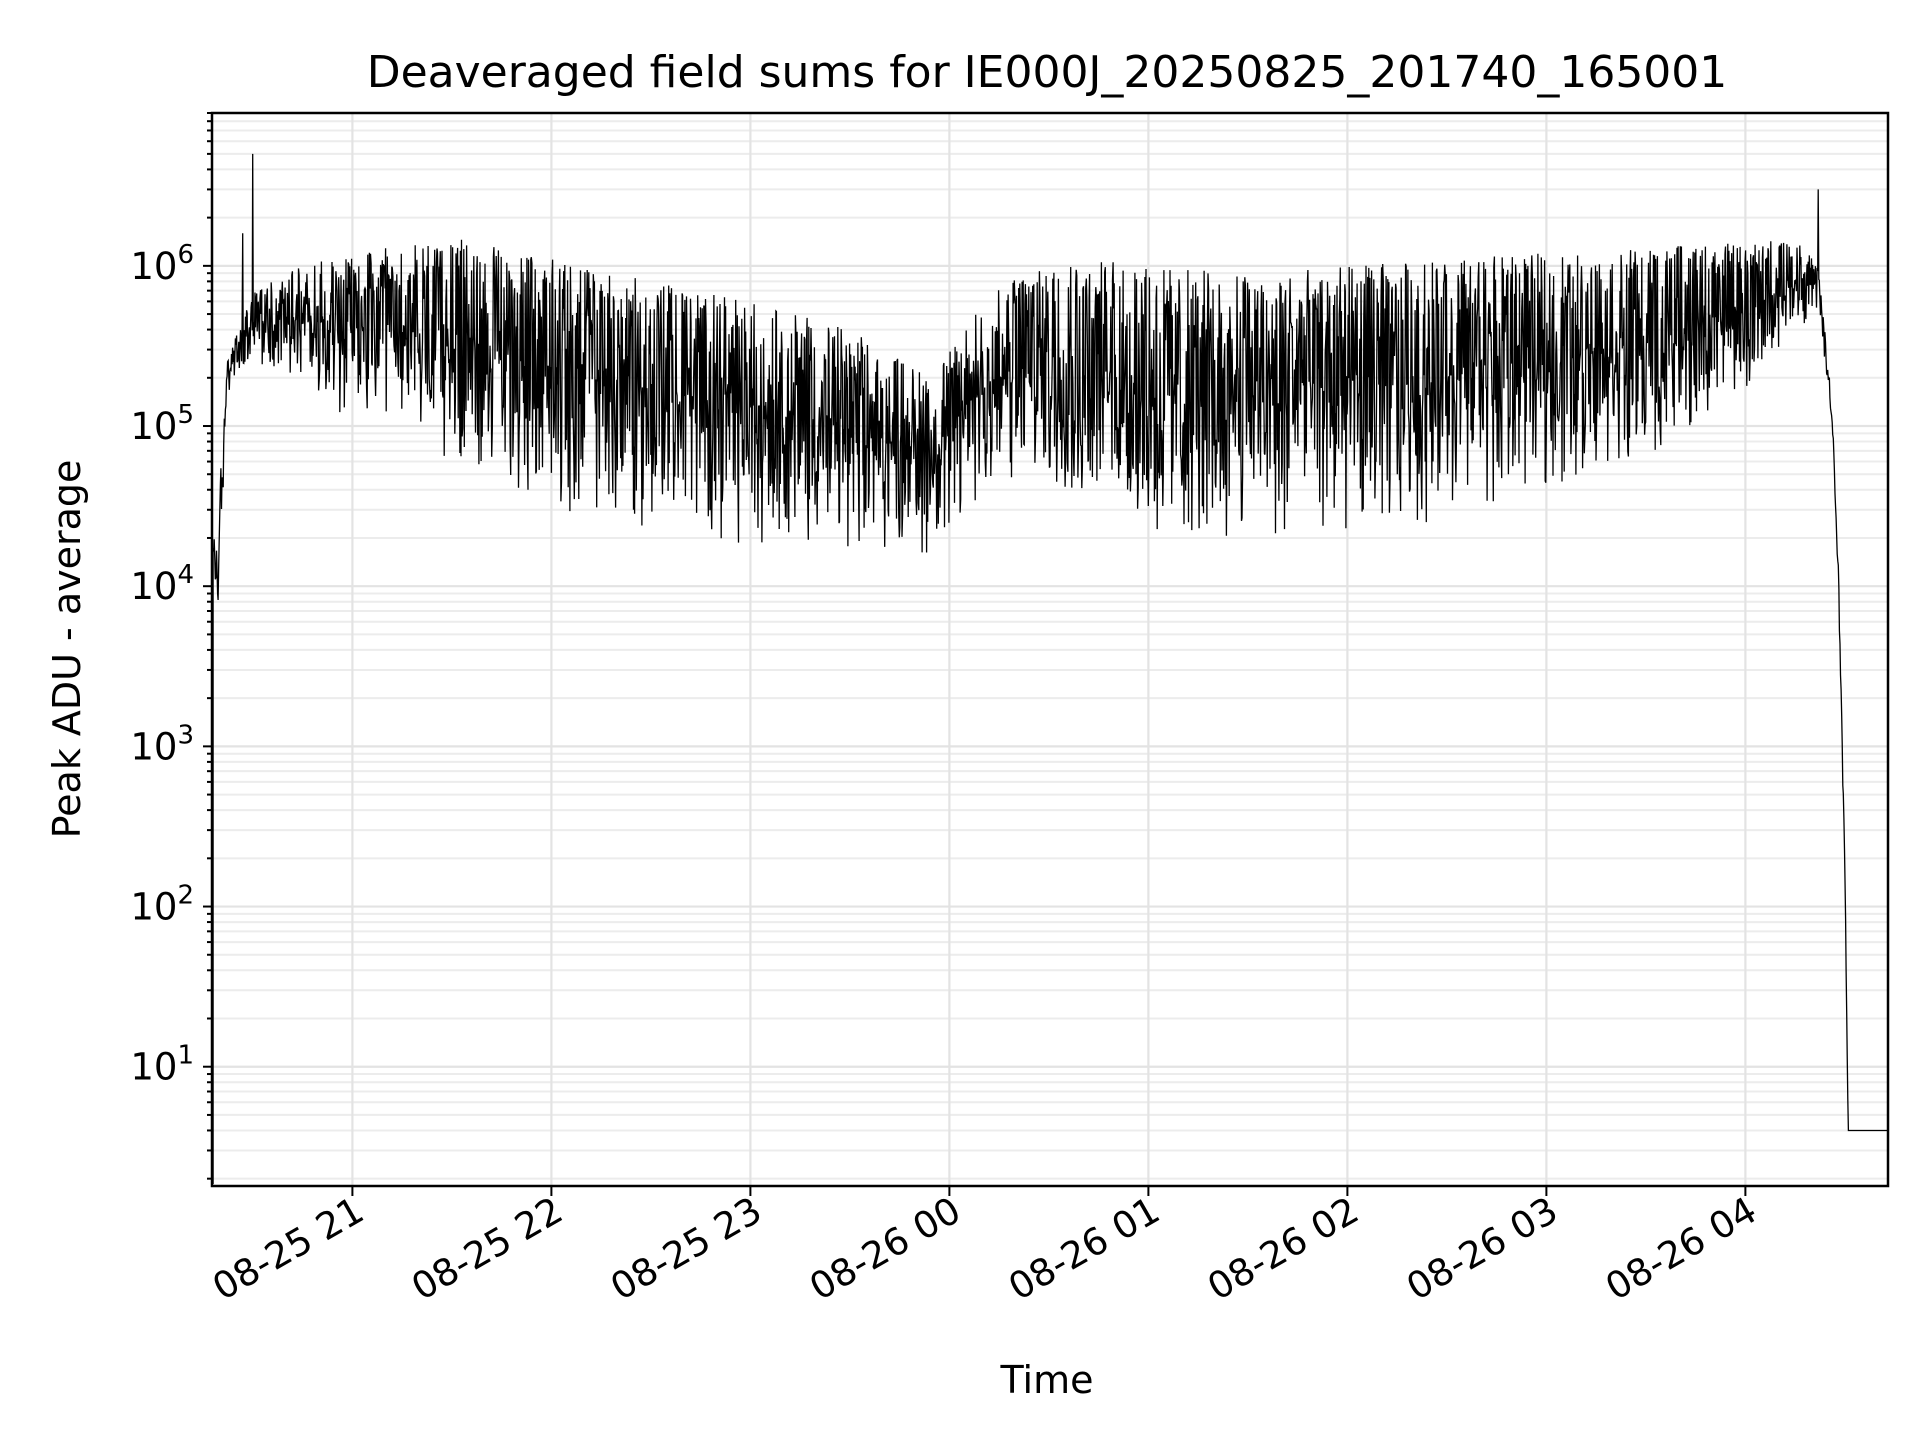 This screenshot has width=1920, height=1440. I want to click on y-tick-label-exponent: 4, so click(185, 575).